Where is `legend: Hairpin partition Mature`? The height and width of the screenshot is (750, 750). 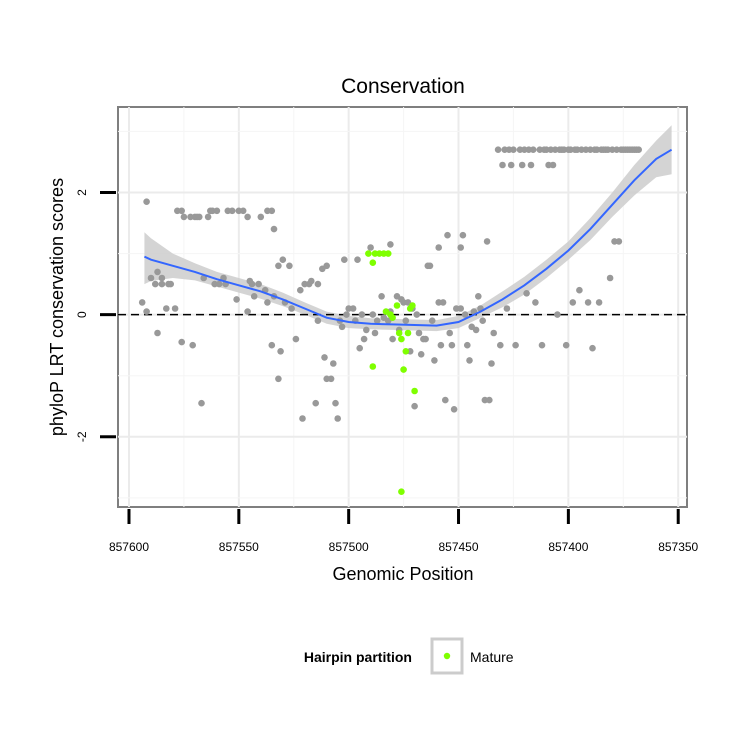
legend: Hairpin partition Mature is located at coordinates (409, 656).